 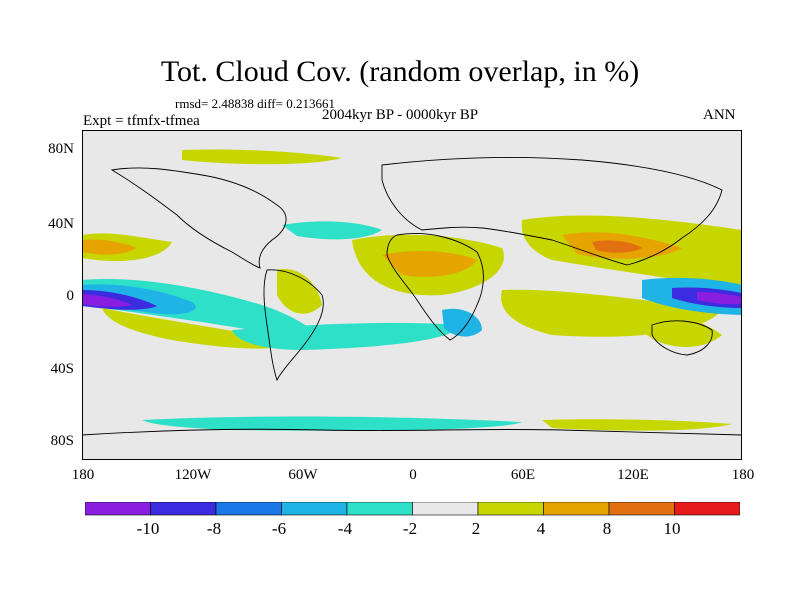 I want to click on anomaly-region-southamerica-positive, so click(x=299, y=291).